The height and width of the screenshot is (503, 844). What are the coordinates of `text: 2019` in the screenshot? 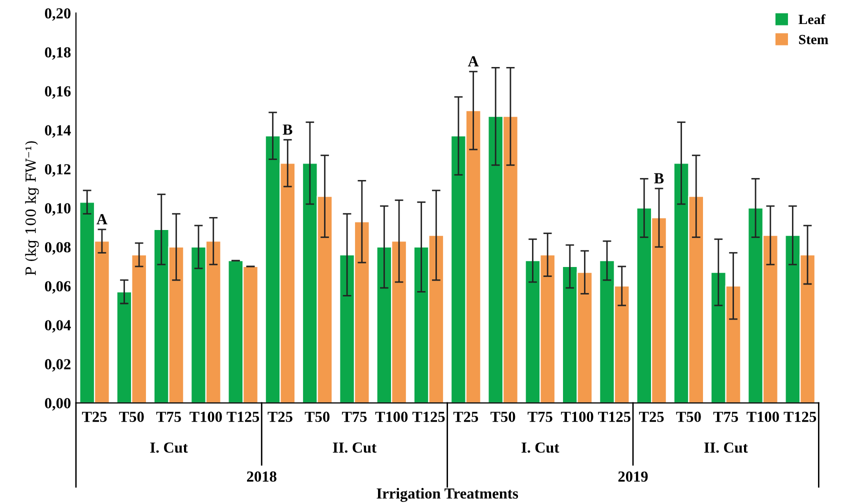 It's located at (633, 476).